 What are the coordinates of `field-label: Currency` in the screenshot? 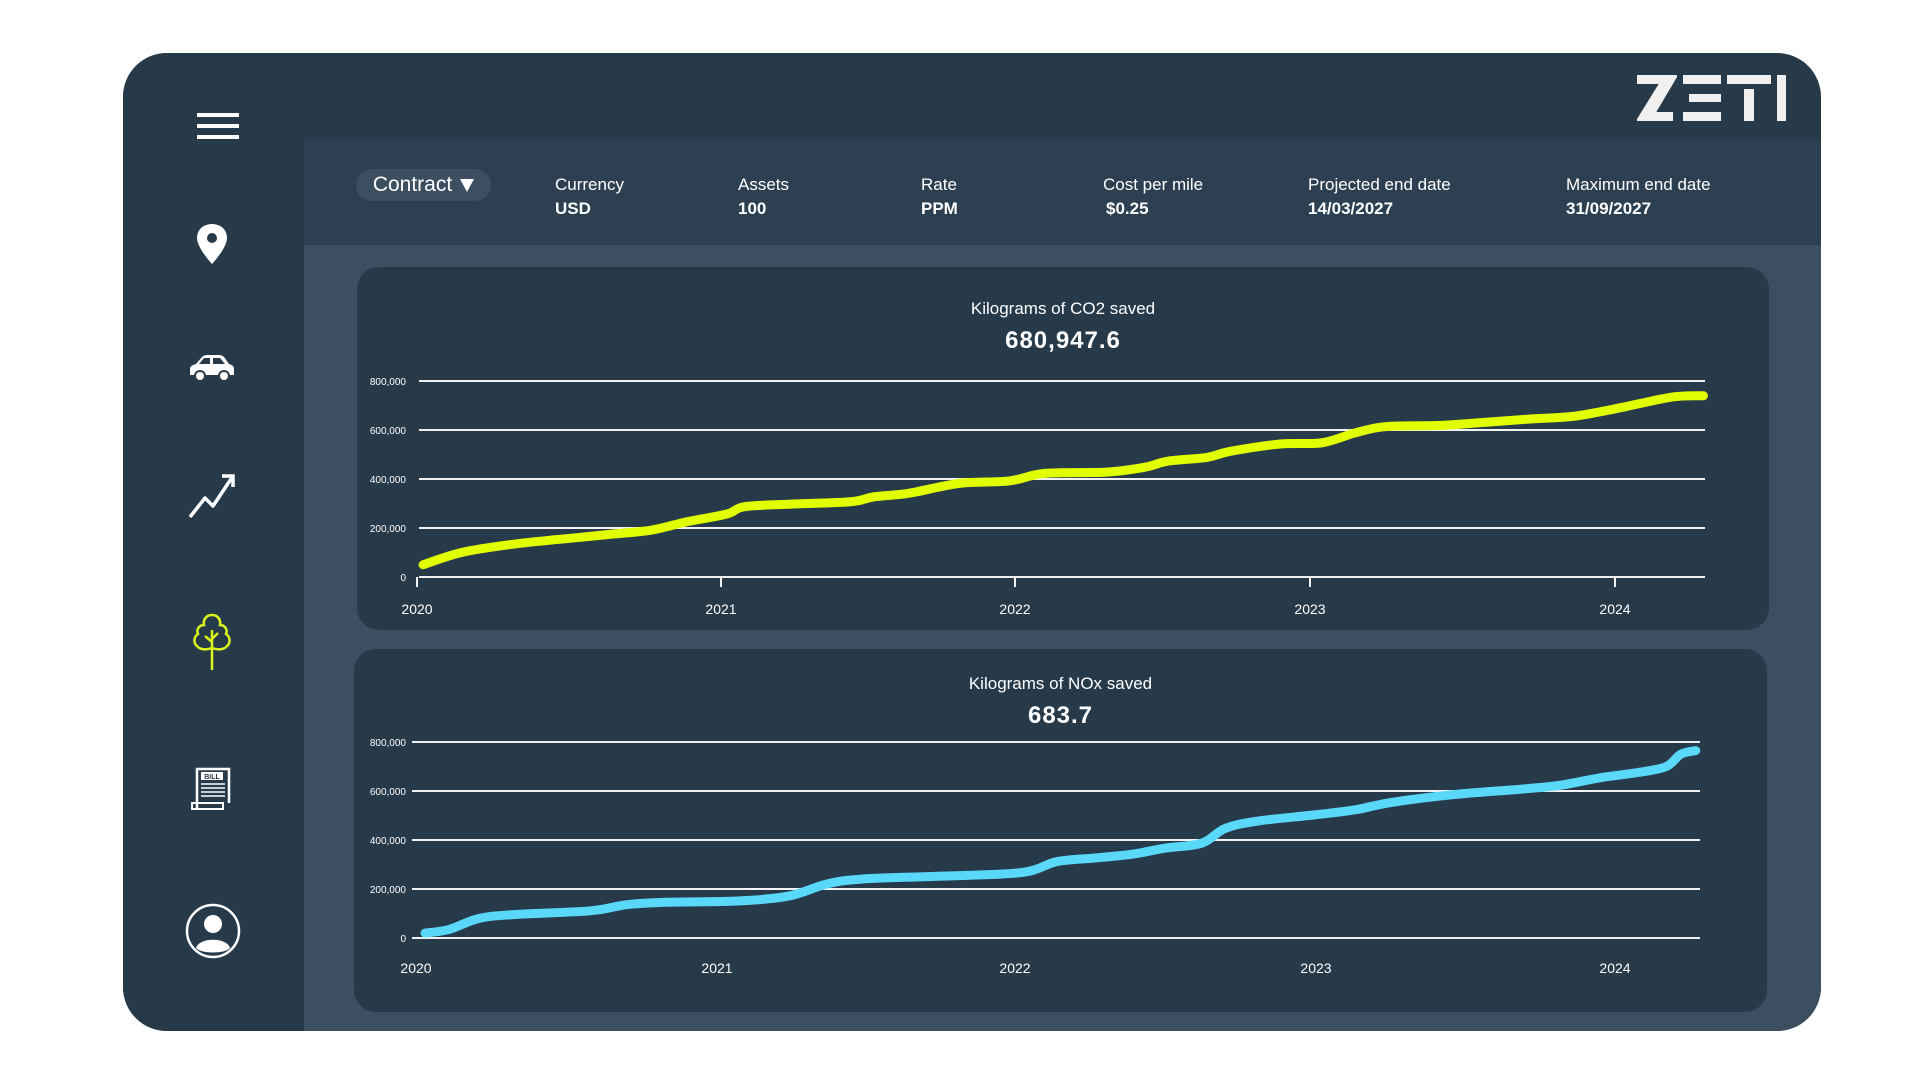 It's located at (589, 184).